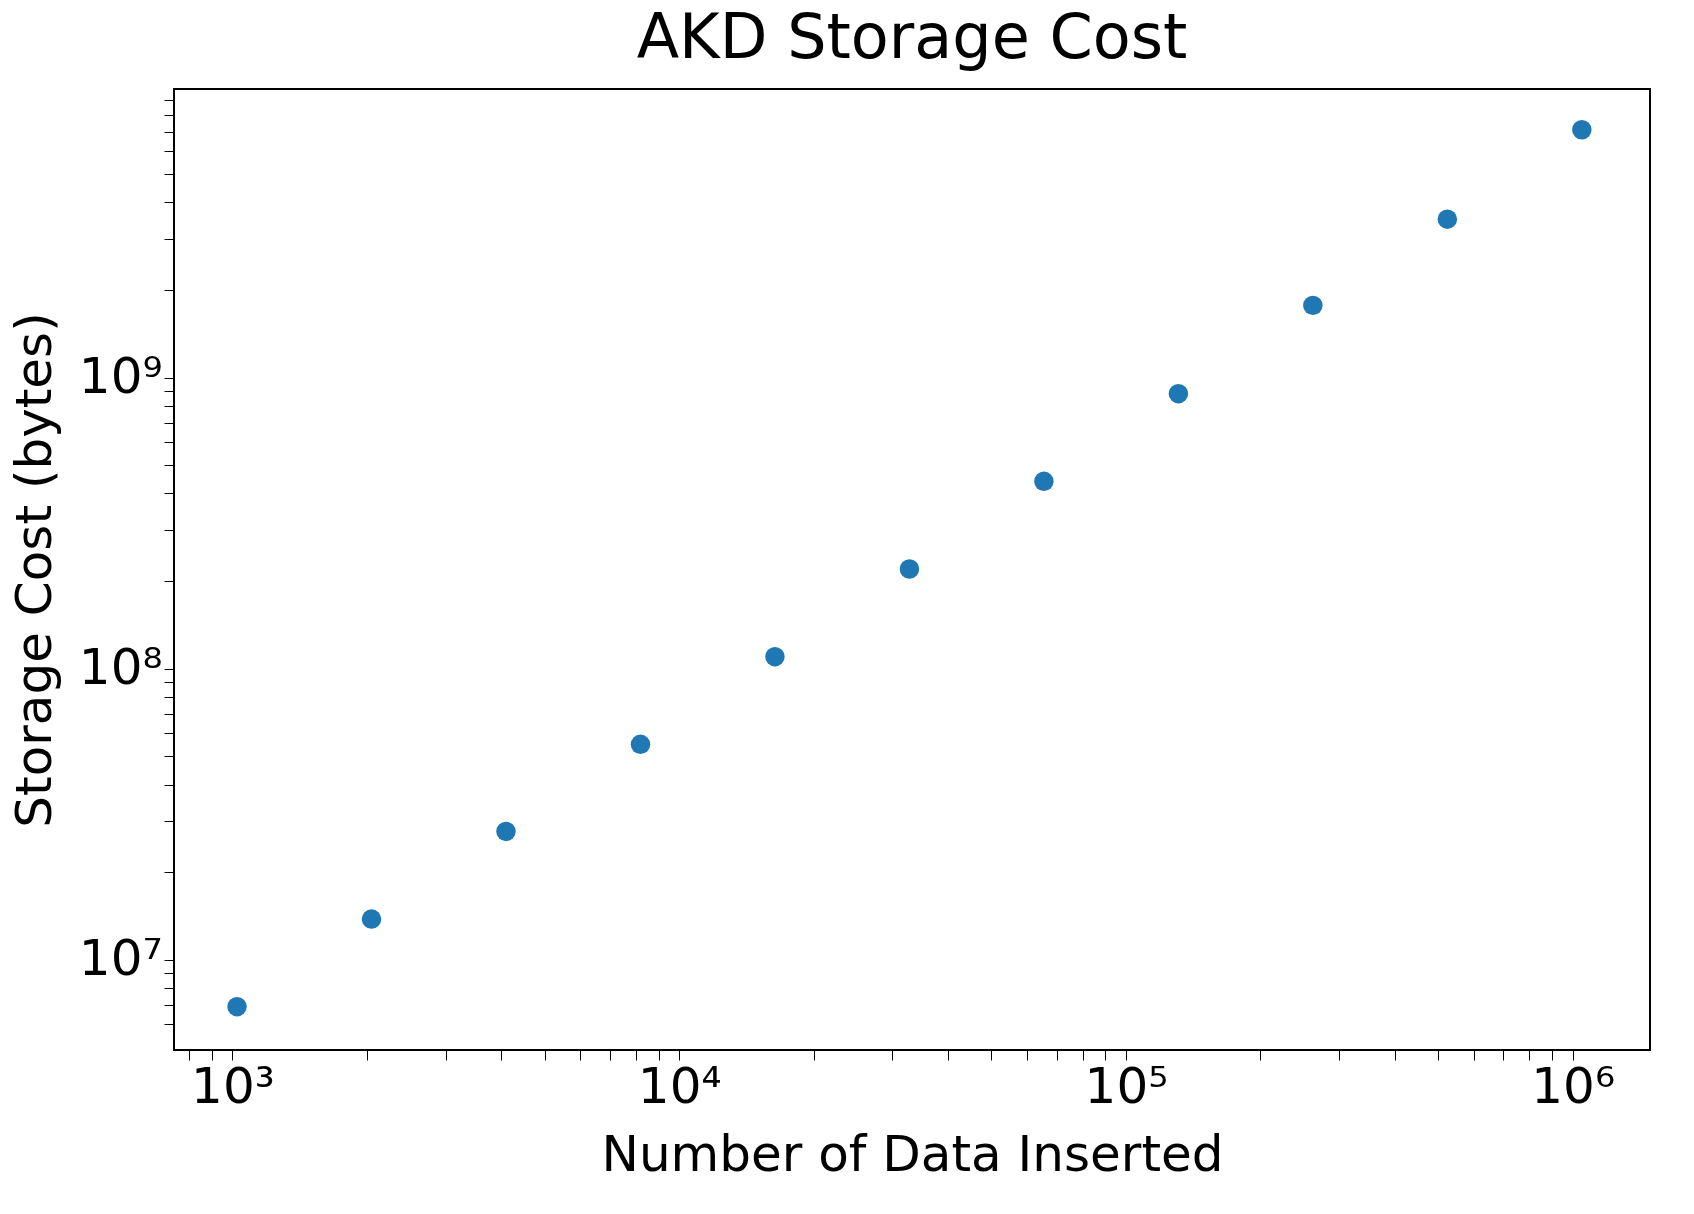  I want to click on y-axis-title: Storage Cost (bytes), so click(33, 570).